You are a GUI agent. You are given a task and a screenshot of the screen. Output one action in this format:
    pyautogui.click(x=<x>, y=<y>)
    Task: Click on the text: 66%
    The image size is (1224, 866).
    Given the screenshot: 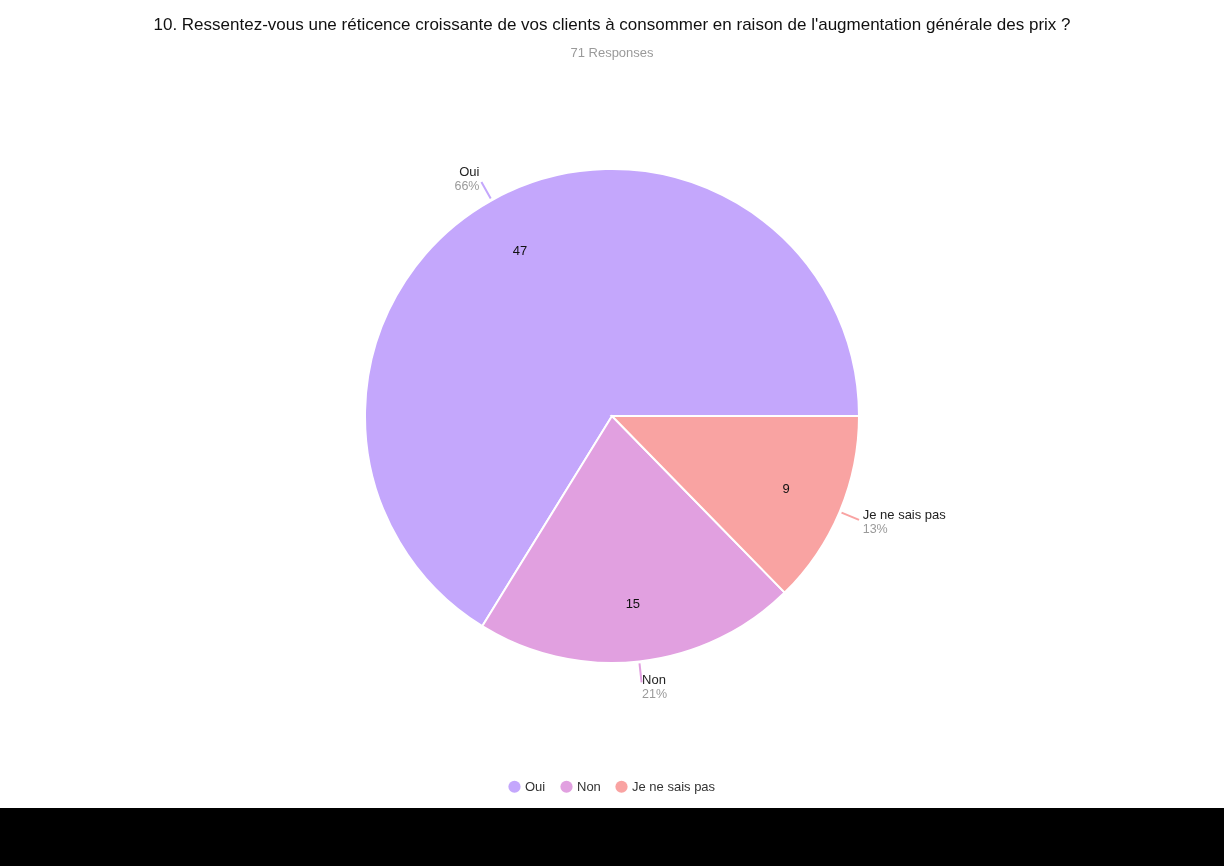 What is the action you would take?
    pyautogui.click(x=467, y=186)
    